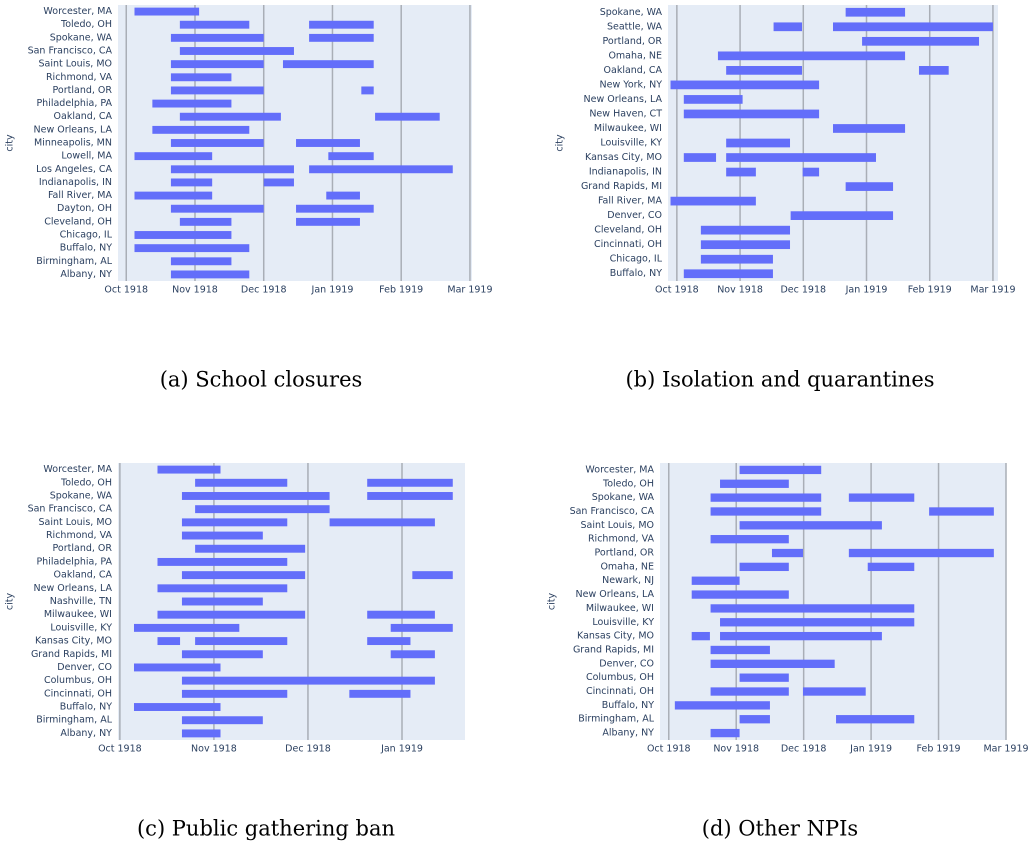 The image size is (1032, 858). Describe the element at coordinates (86, 156) in the screenshot. I see `y-tick-label: Lowell, MA` at that location.